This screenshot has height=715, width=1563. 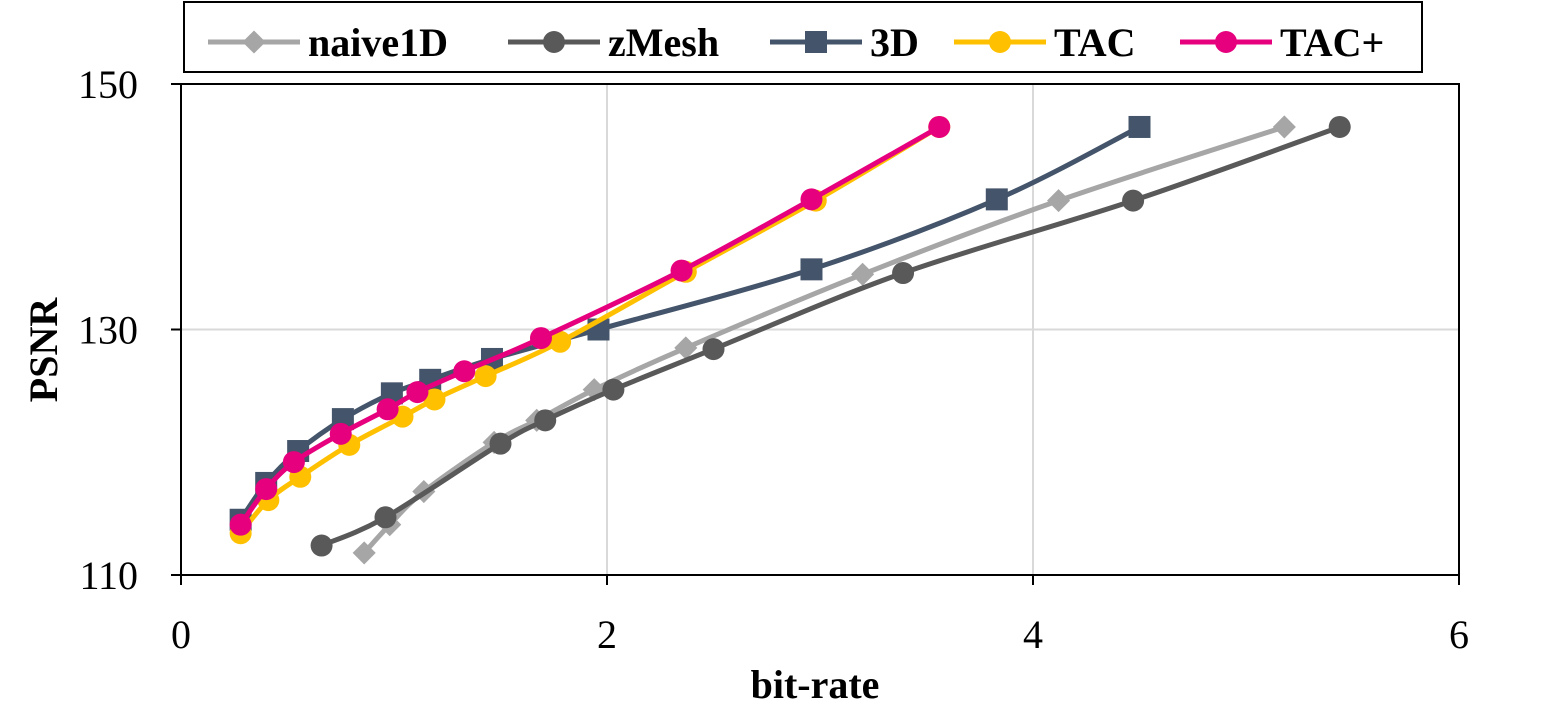 I want to click on x-axis-title: bit-rate, so click(x=815, y=684).